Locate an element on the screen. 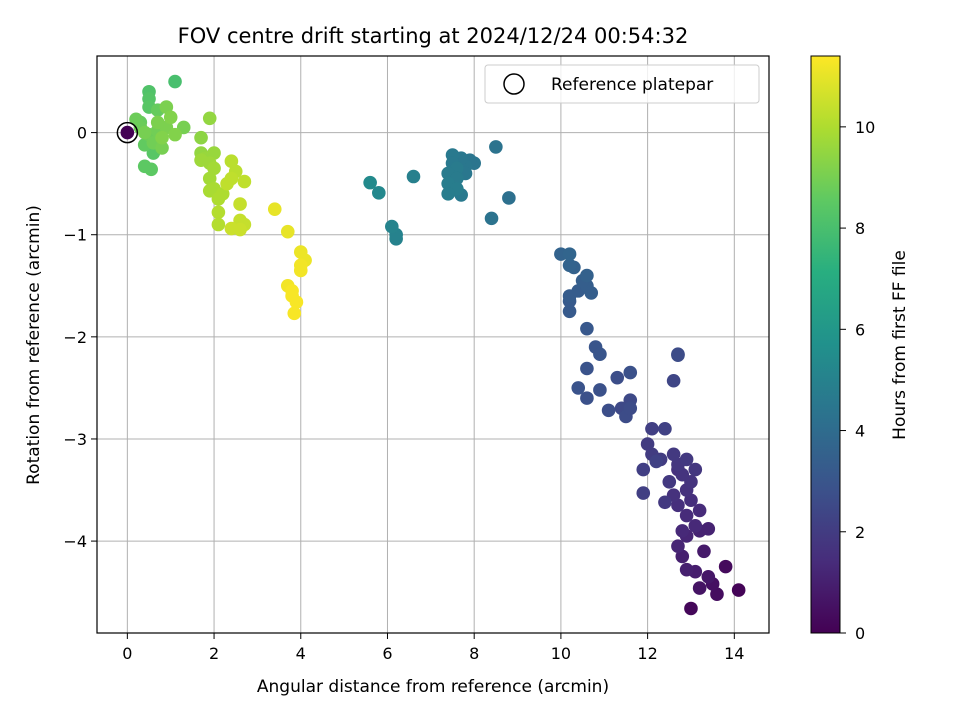 This screenshot has height=720, width=960. x-axis-ticks: 0 2 4 6 8 10 12 14 is located at coordinates (433, 648).